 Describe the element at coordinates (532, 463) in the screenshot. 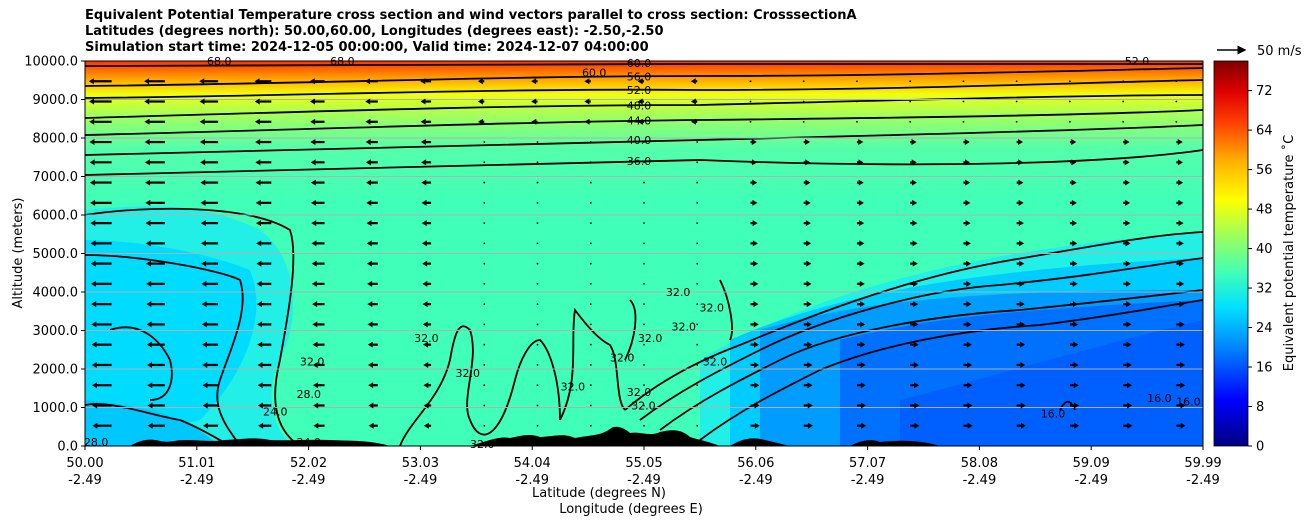

I see `x-tick-label-lat: 54.04` at that location.